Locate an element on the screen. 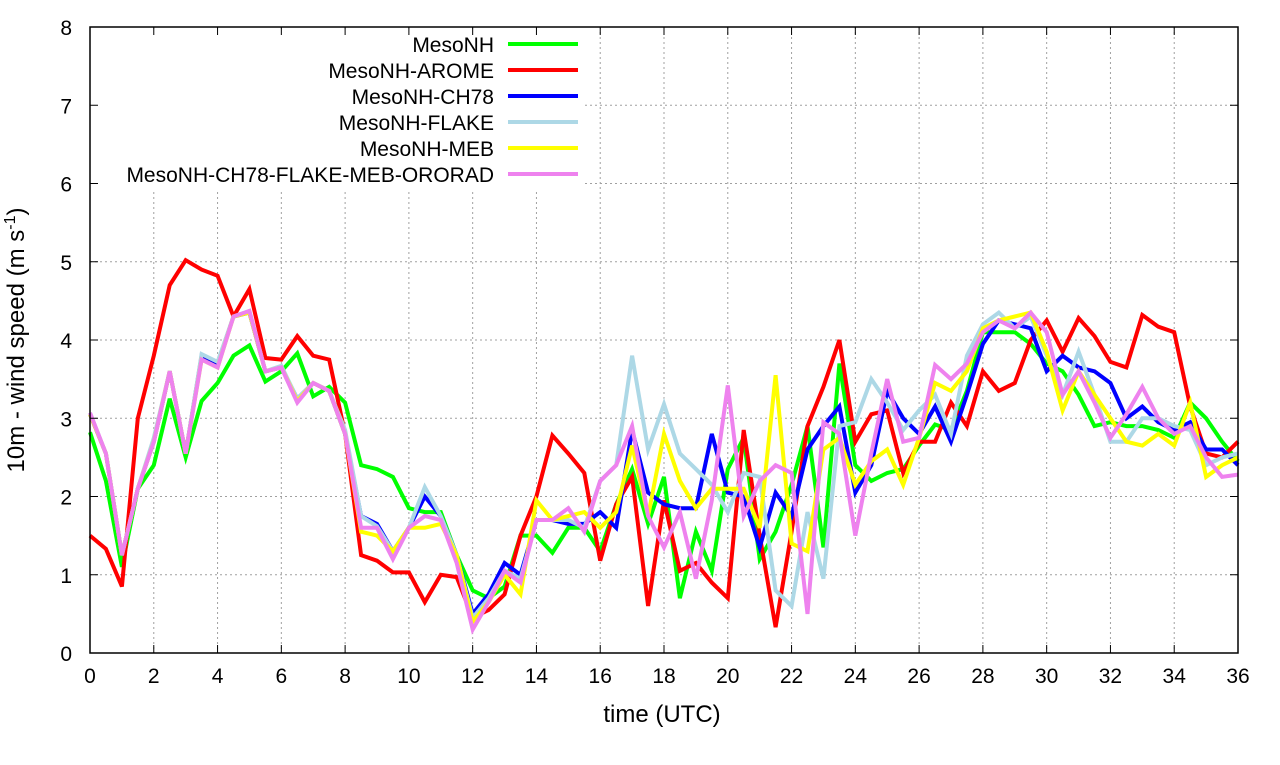 This screenshot has width=1280, height=765. x-tick-label: 12 is located at coordinates (472, 676).